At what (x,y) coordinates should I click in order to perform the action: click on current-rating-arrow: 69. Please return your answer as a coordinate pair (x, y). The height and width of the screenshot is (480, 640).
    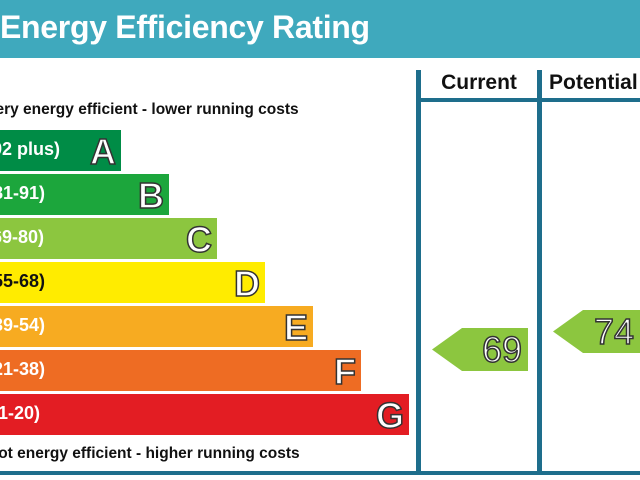
    Looking at the image, I should click on (480, 349).